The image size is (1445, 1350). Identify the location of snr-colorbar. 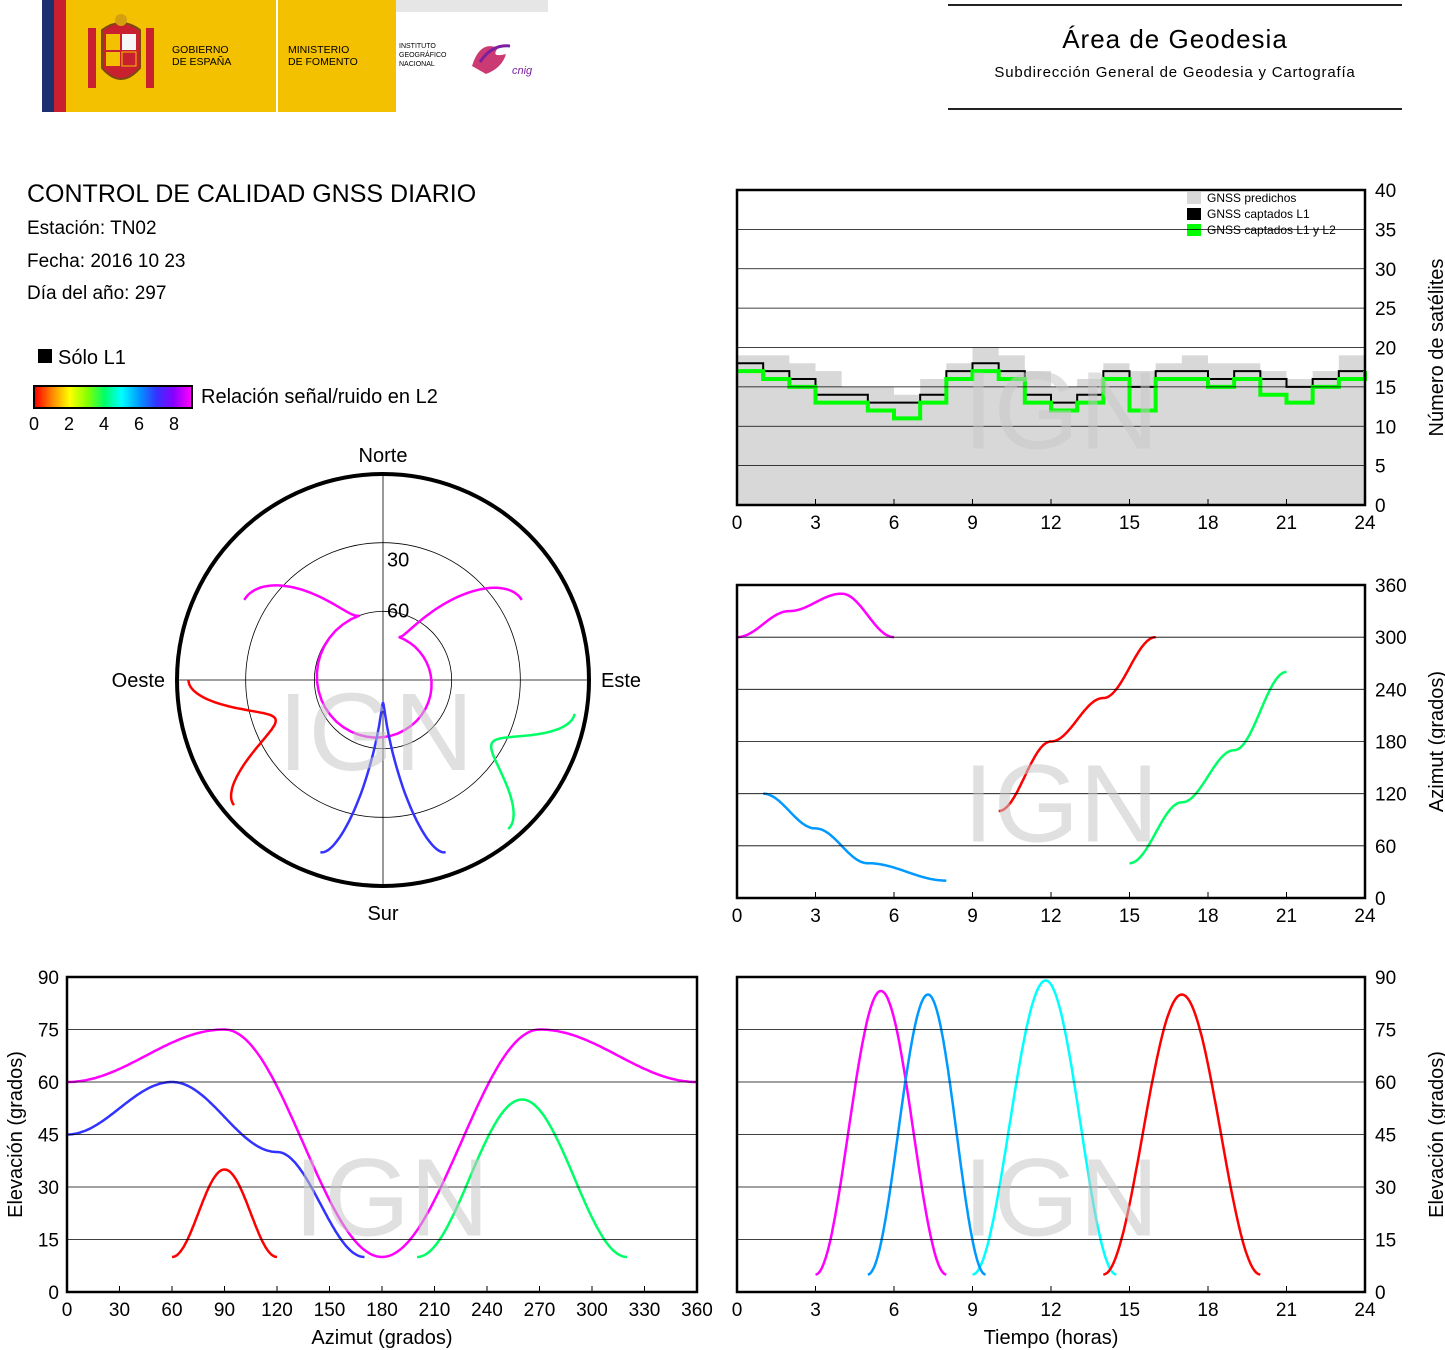
(113, 397).